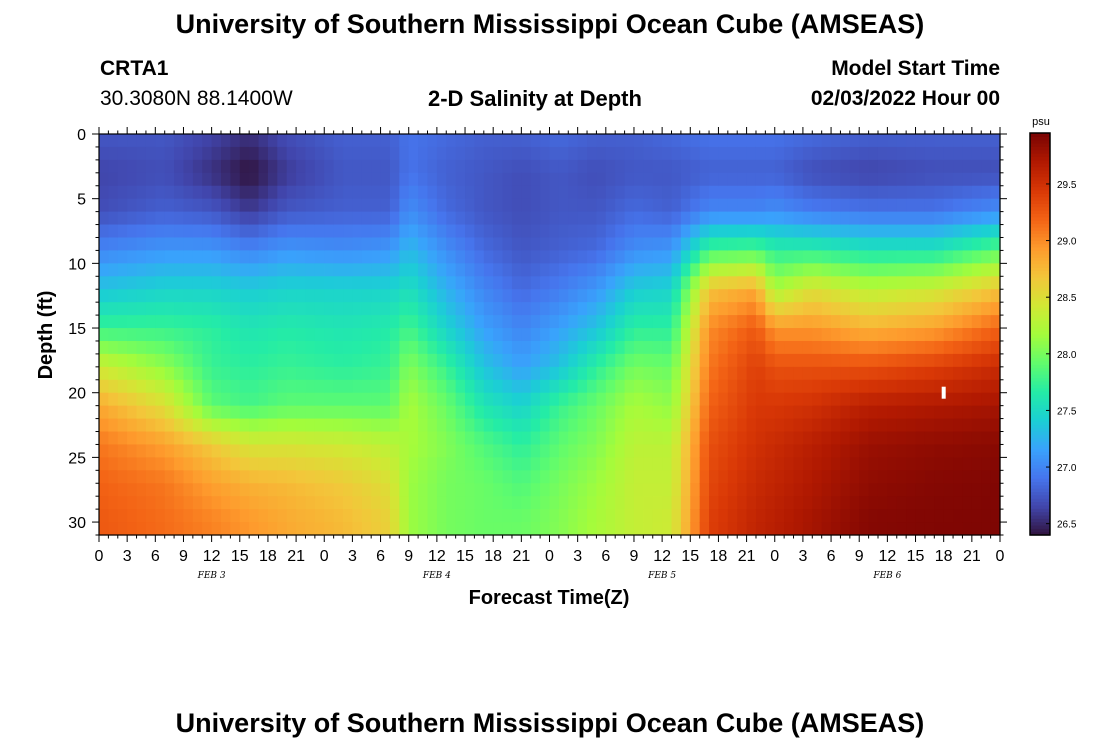  I want to click on x-tick-label: 18, so click(493, 556).